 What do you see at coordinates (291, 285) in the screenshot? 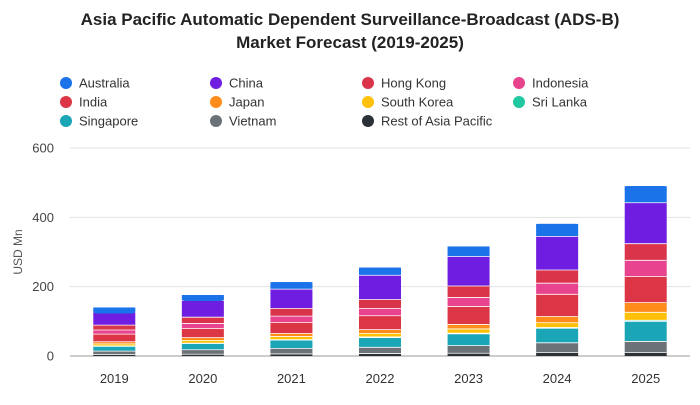
I see `bar-cap-2021` at bounding box center [291, 285].